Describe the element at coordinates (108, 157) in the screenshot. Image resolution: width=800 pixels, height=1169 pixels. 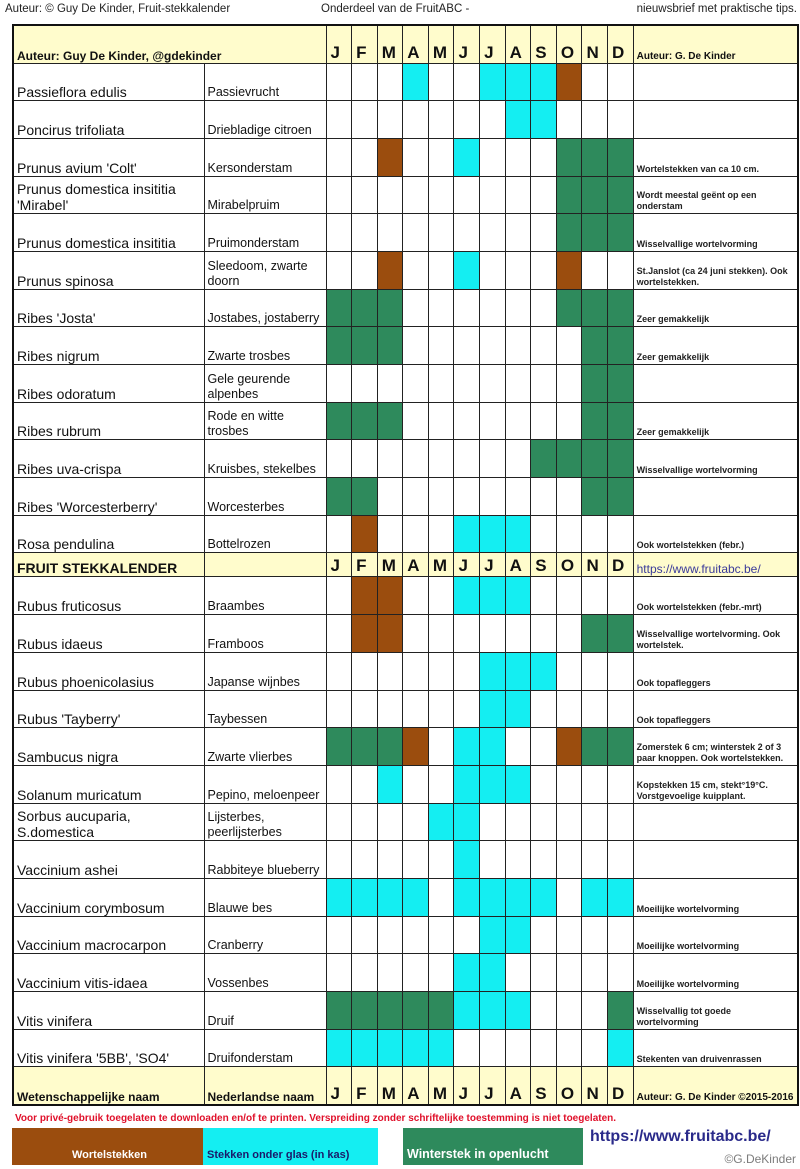
I see `scientific-name: Prunus avium 'Colt'` at that location.